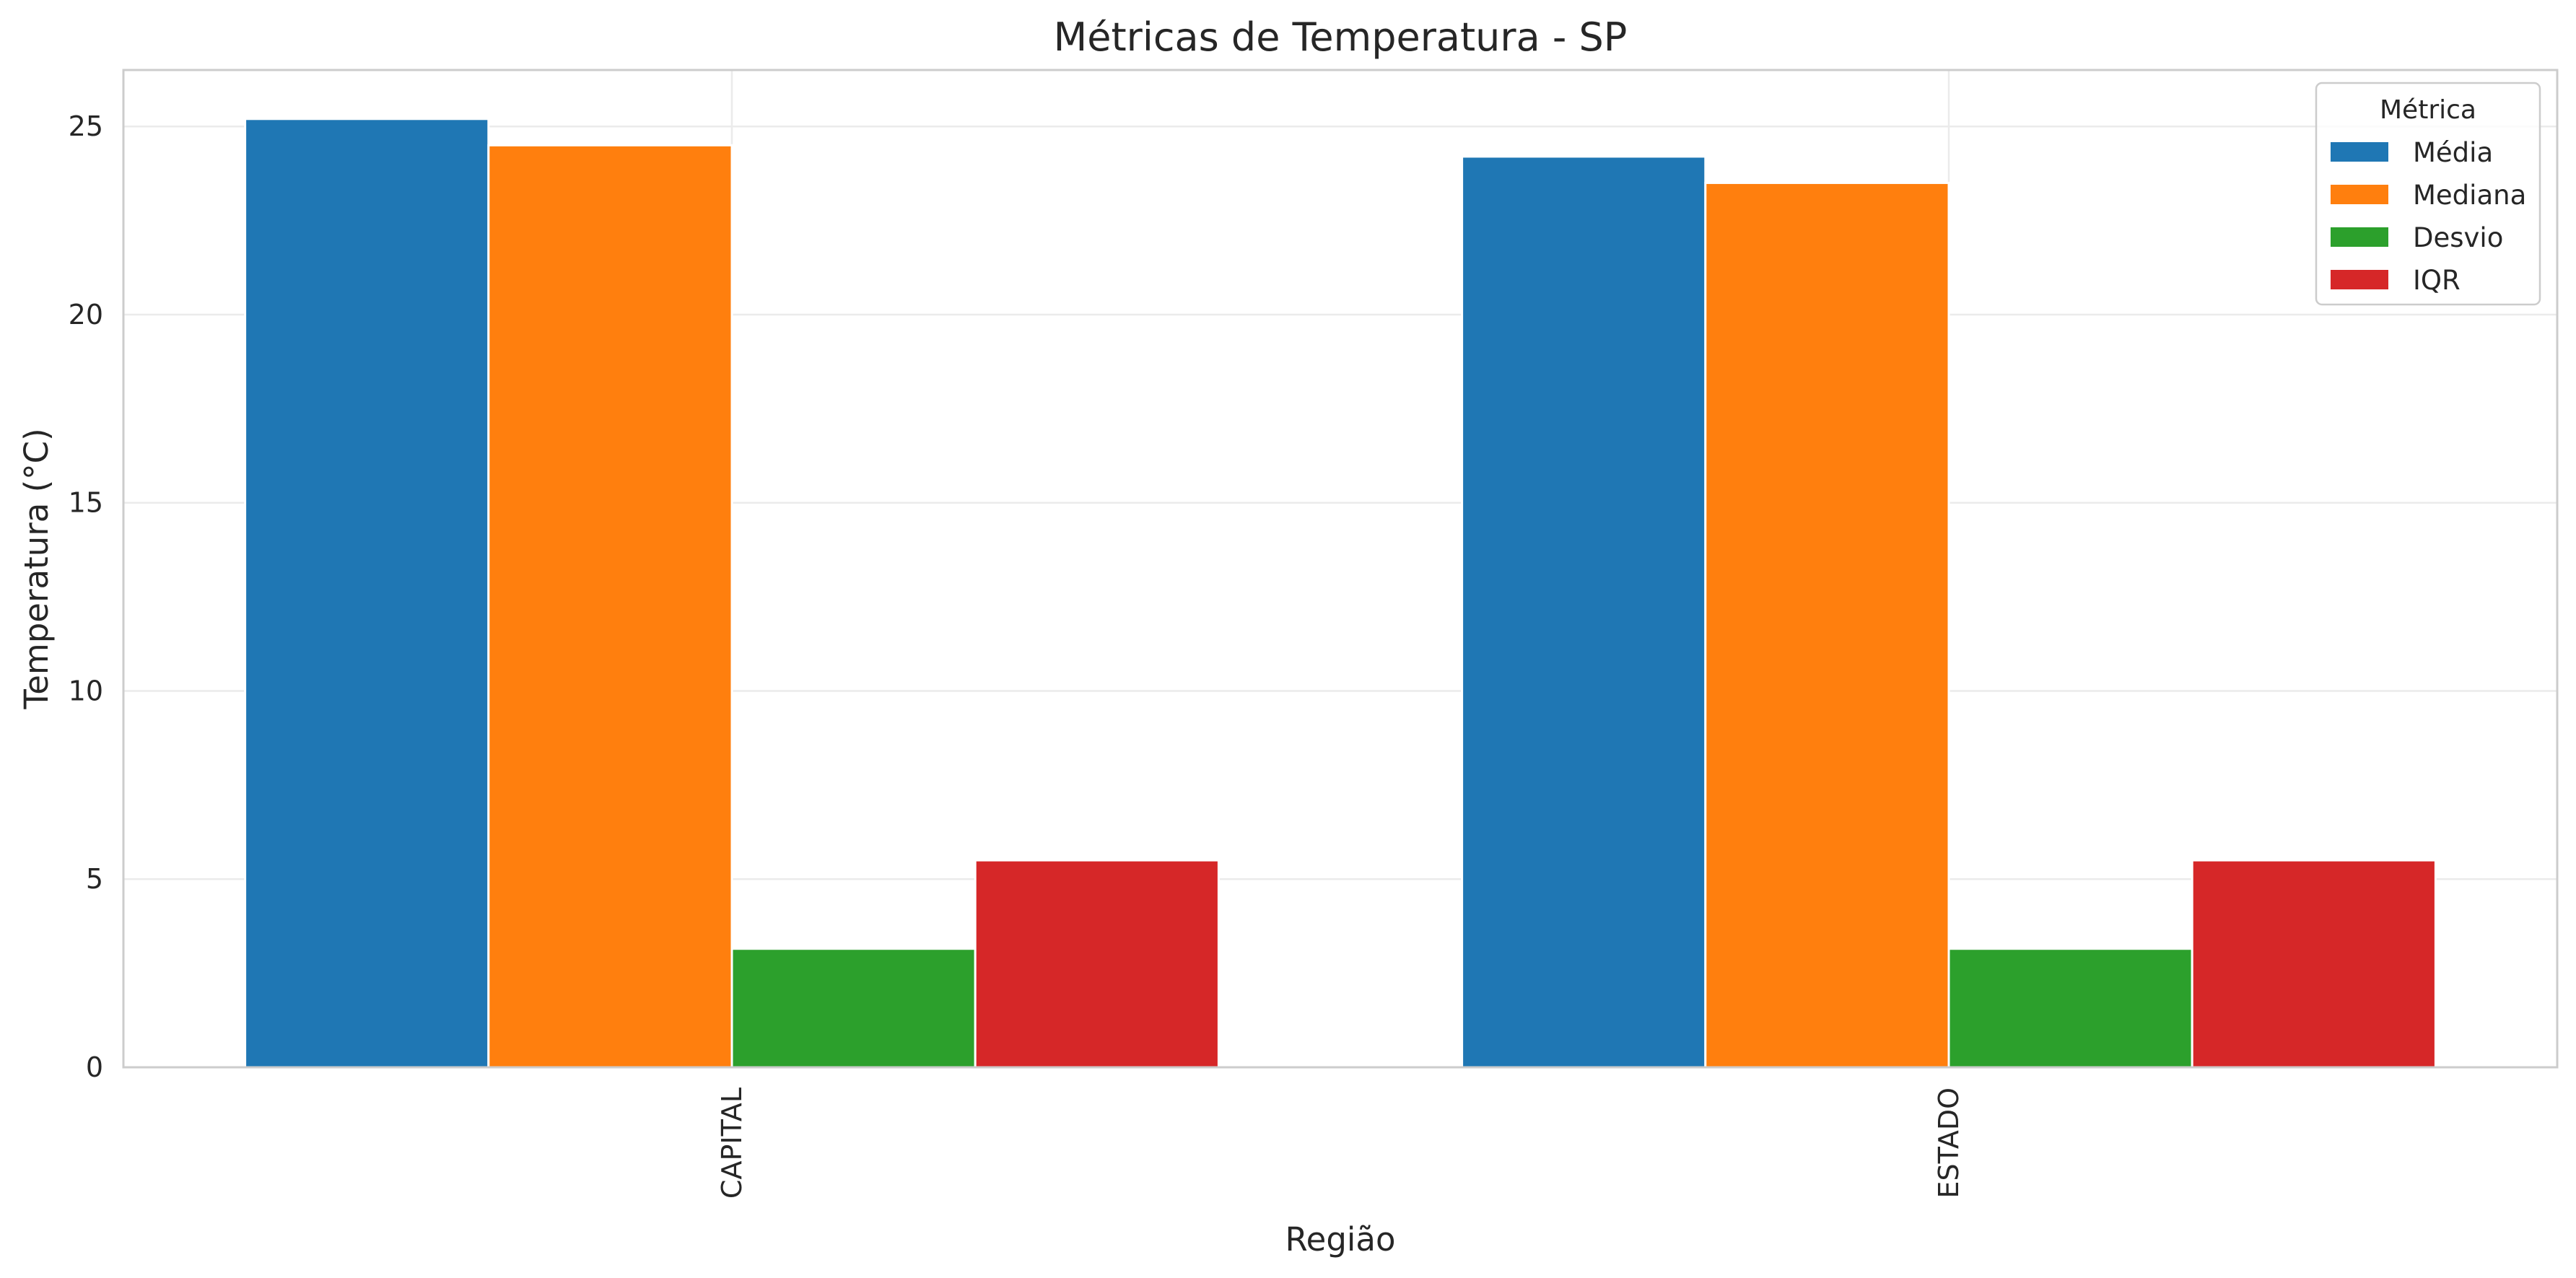 The image size is (2576, 1278). I want to click on legend-label-3: IQR, so click(2437, 280).